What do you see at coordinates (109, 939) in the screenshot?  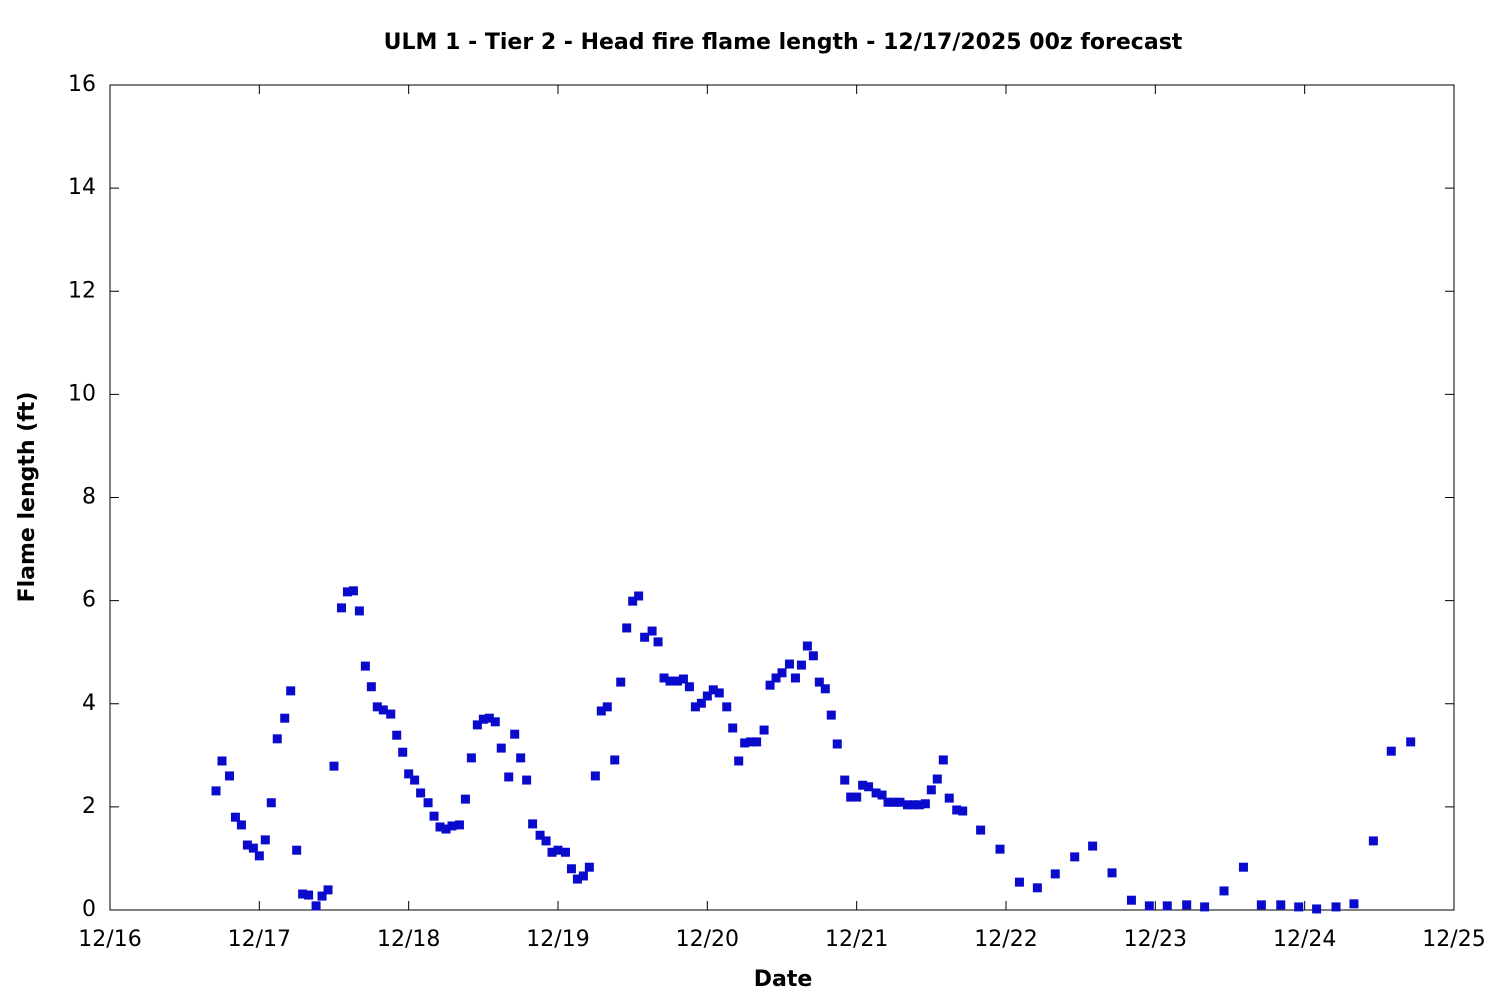 I see `x-tick-label: 12/16` at bounding box center [109, 939].